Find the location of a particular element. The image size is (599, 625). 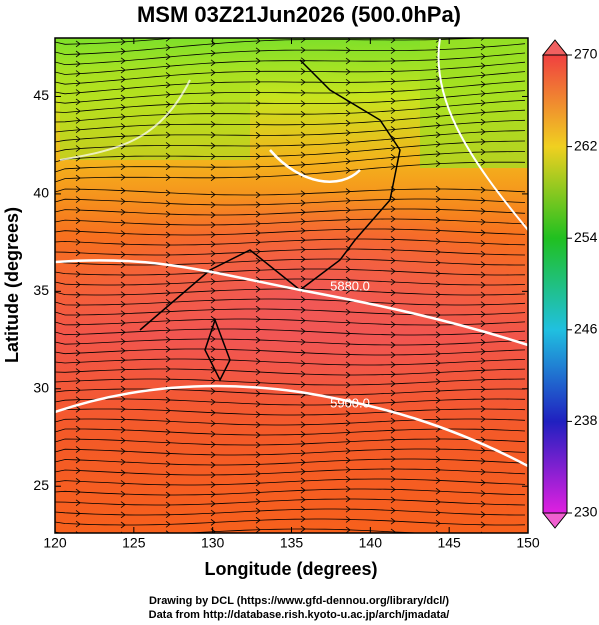

x-axis-label: Longitude (degrees) is located at coordinates (290, 569).